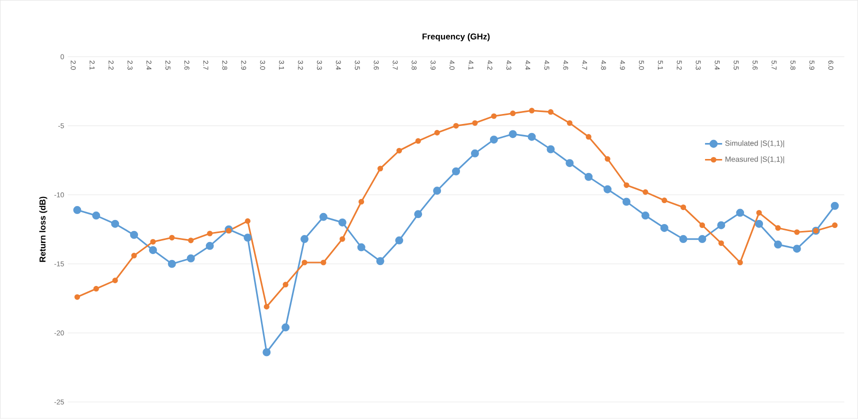 The height and width of the screenshot is (419, 858). What do you see at coordinates (43, 229) in the screenshot?
I see `y-axis-title: Return loss (dB)` at bounding box center [43, 229].